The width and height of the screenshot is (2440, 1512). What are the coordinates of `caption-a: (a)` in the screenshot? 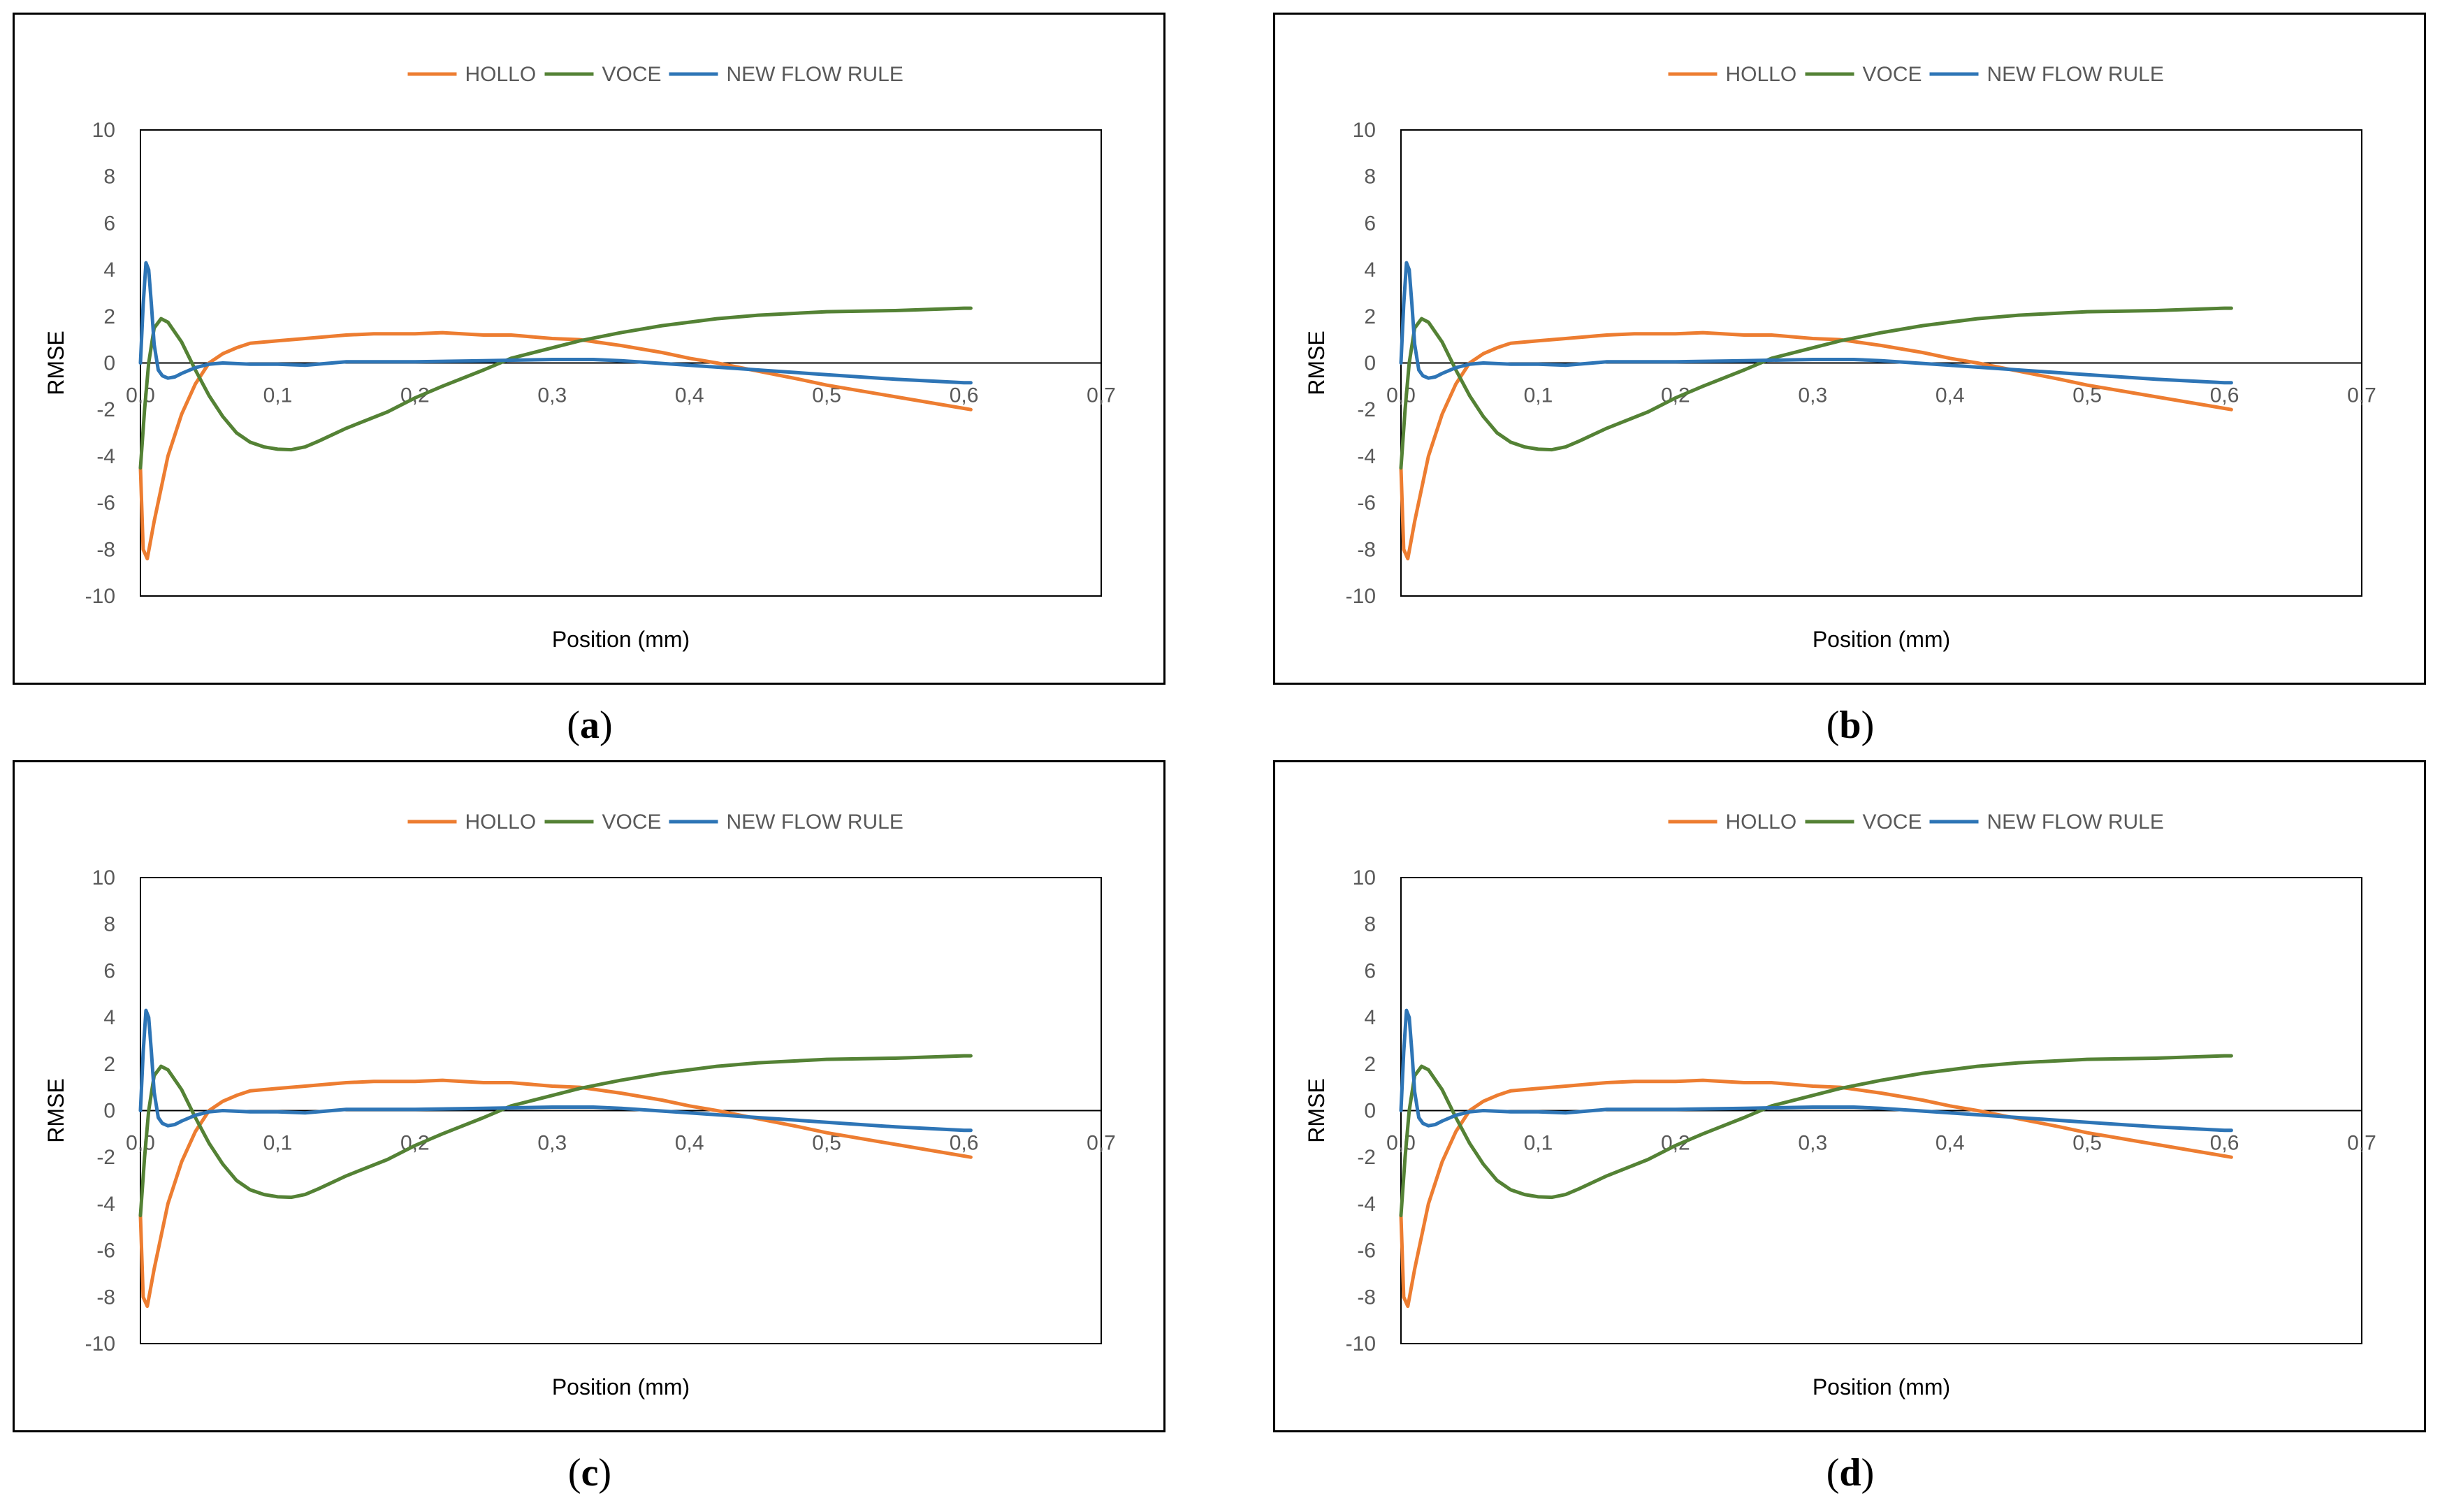 It's located at (590, 725).